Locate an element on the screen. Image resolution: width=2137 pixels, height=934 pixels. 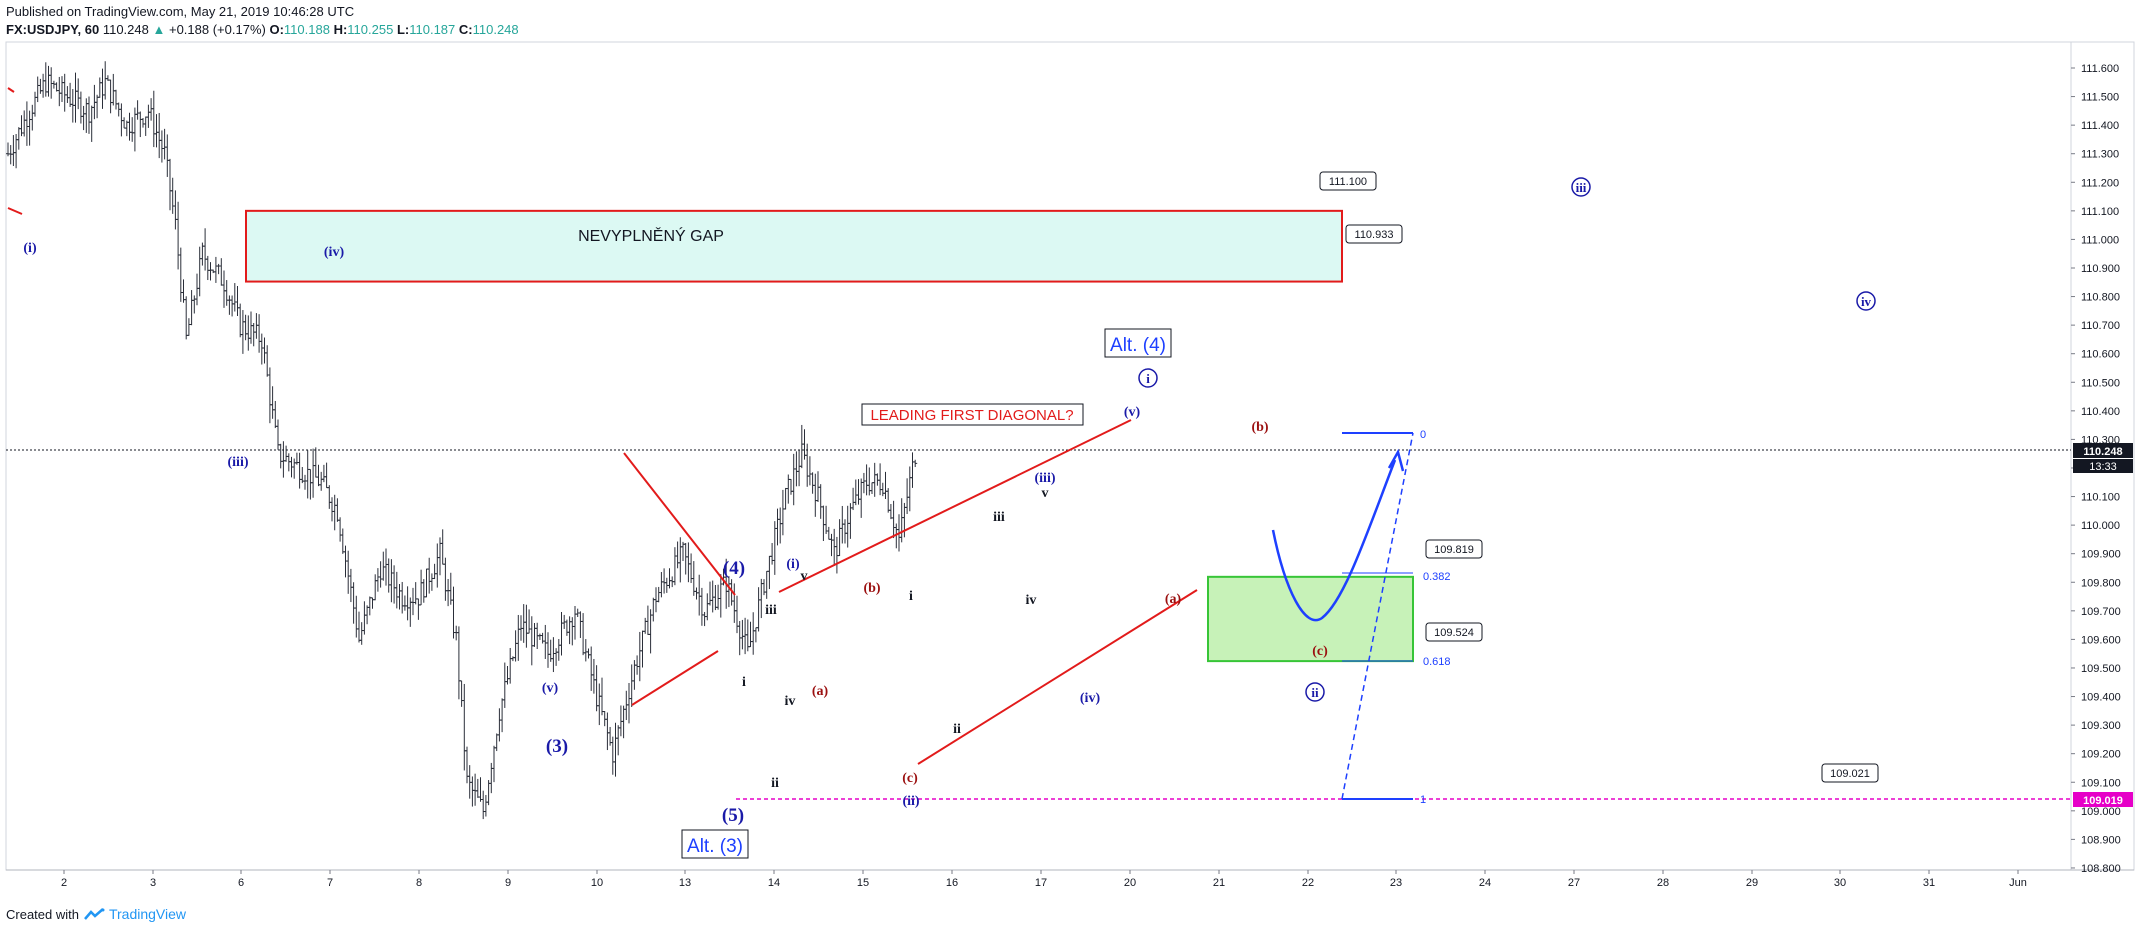
diagonal-label: LEADING FIRST DIAGONAL? is located at coordinates (971, 415).